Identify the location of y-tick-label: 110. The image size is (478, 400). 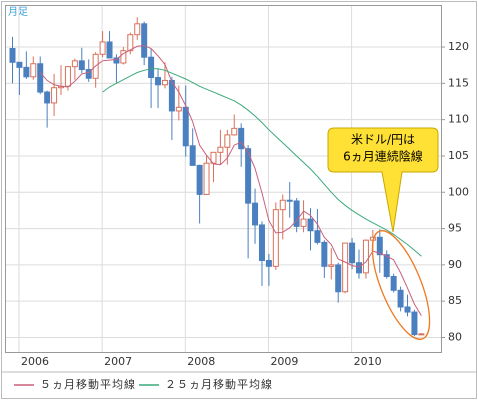
(458, 119).